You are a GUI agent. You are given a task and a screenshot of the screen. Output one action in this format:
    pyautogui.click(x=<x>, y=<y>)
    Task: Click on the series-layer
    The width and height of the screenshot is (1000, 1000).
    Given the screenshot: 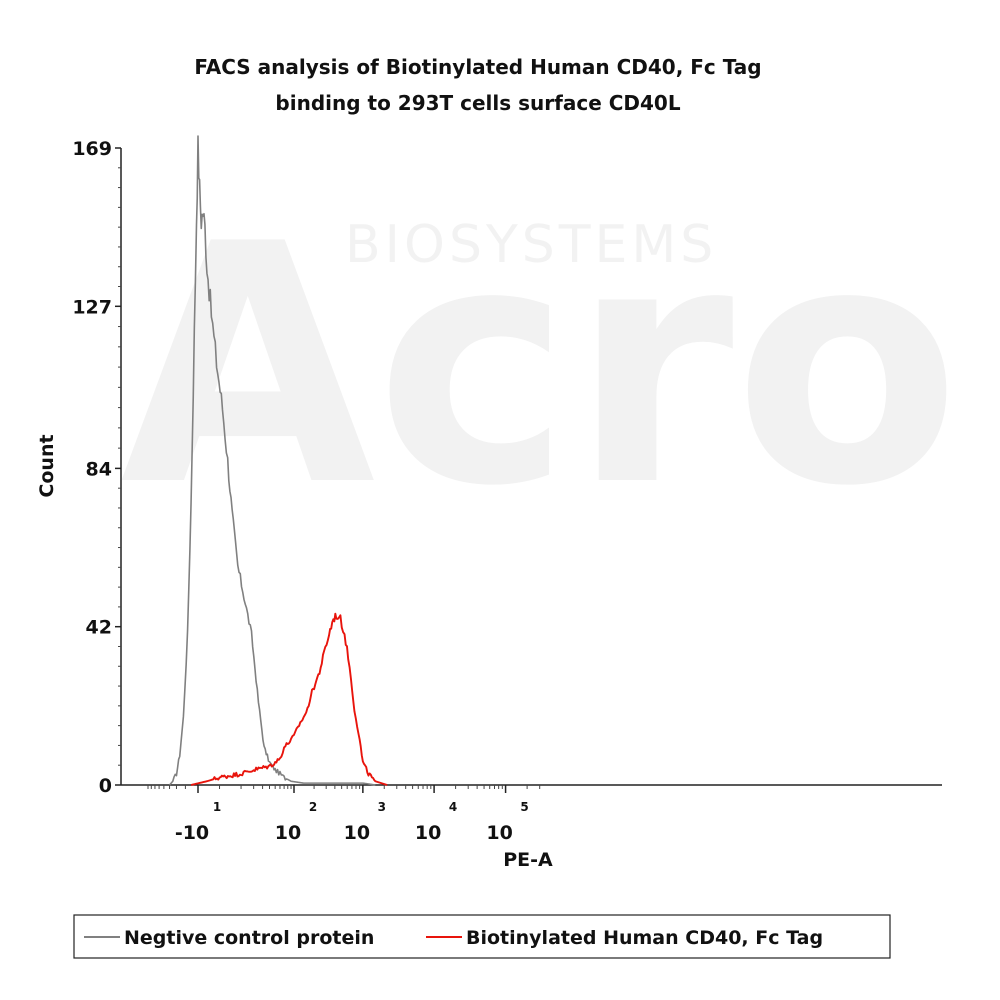 What is the action you would take?
    pyautogui.click(x=278, y=460)
    